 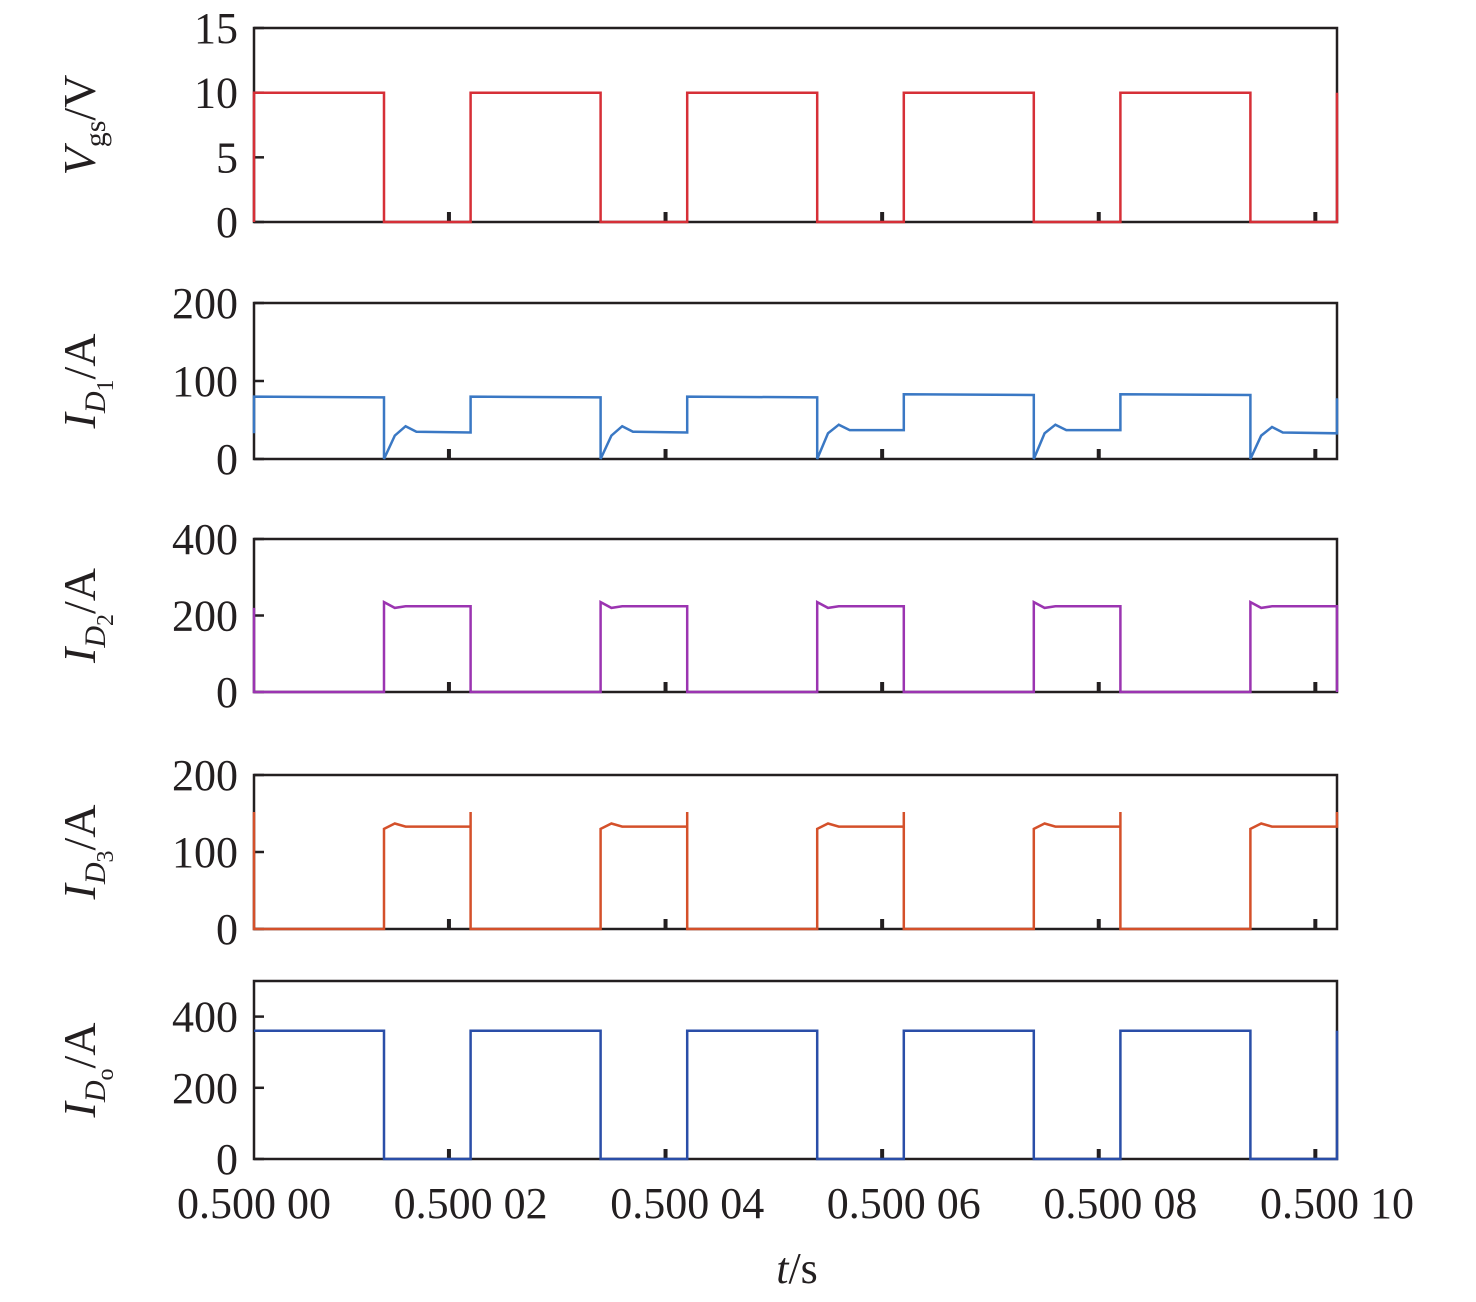 I want to click on x-tick-label: 0.500 06, so click(x=904, y=1203).